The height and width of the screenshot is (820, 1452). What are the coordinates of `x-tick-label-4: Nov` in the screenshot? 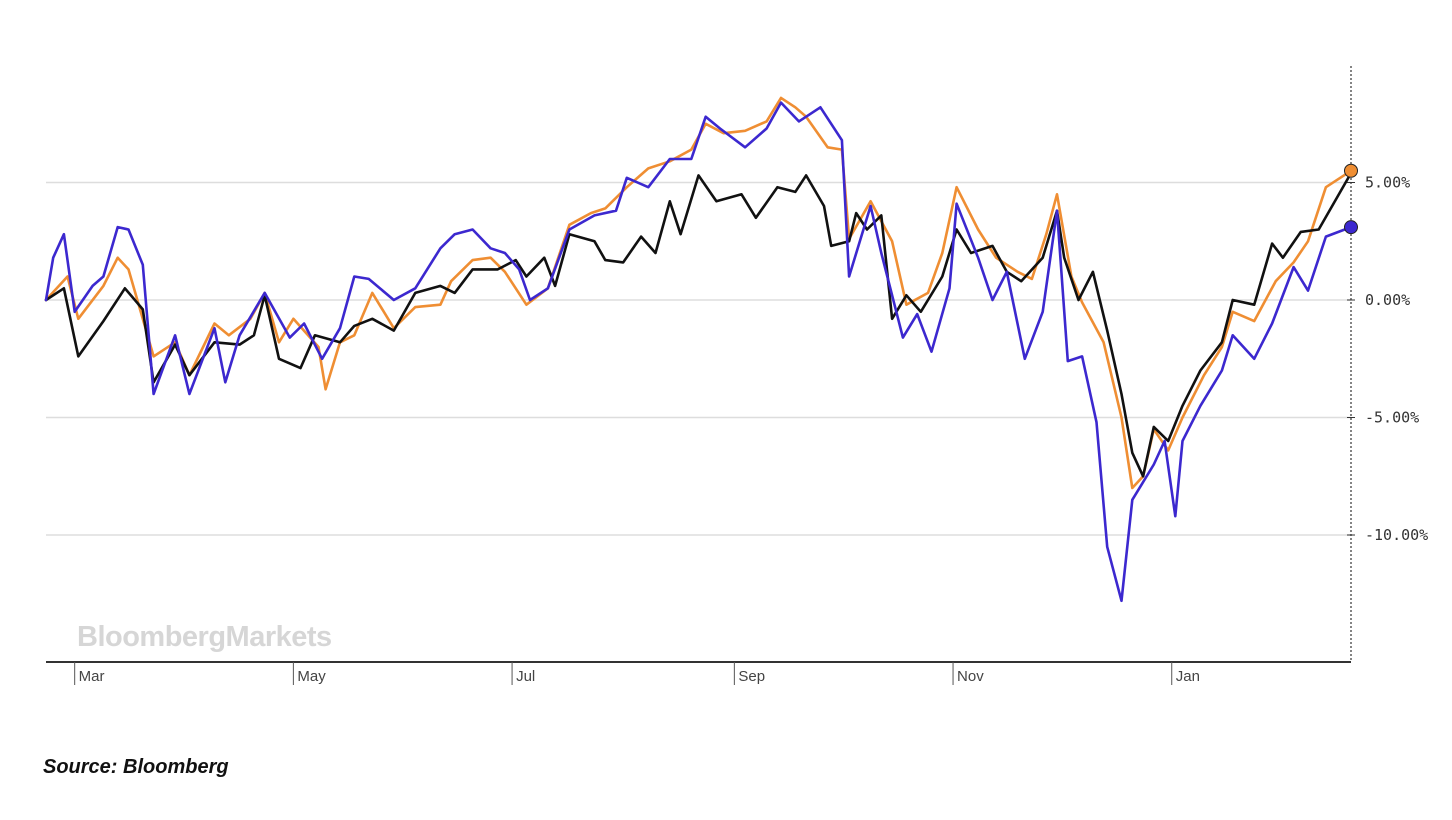 It's located at (970, 676).